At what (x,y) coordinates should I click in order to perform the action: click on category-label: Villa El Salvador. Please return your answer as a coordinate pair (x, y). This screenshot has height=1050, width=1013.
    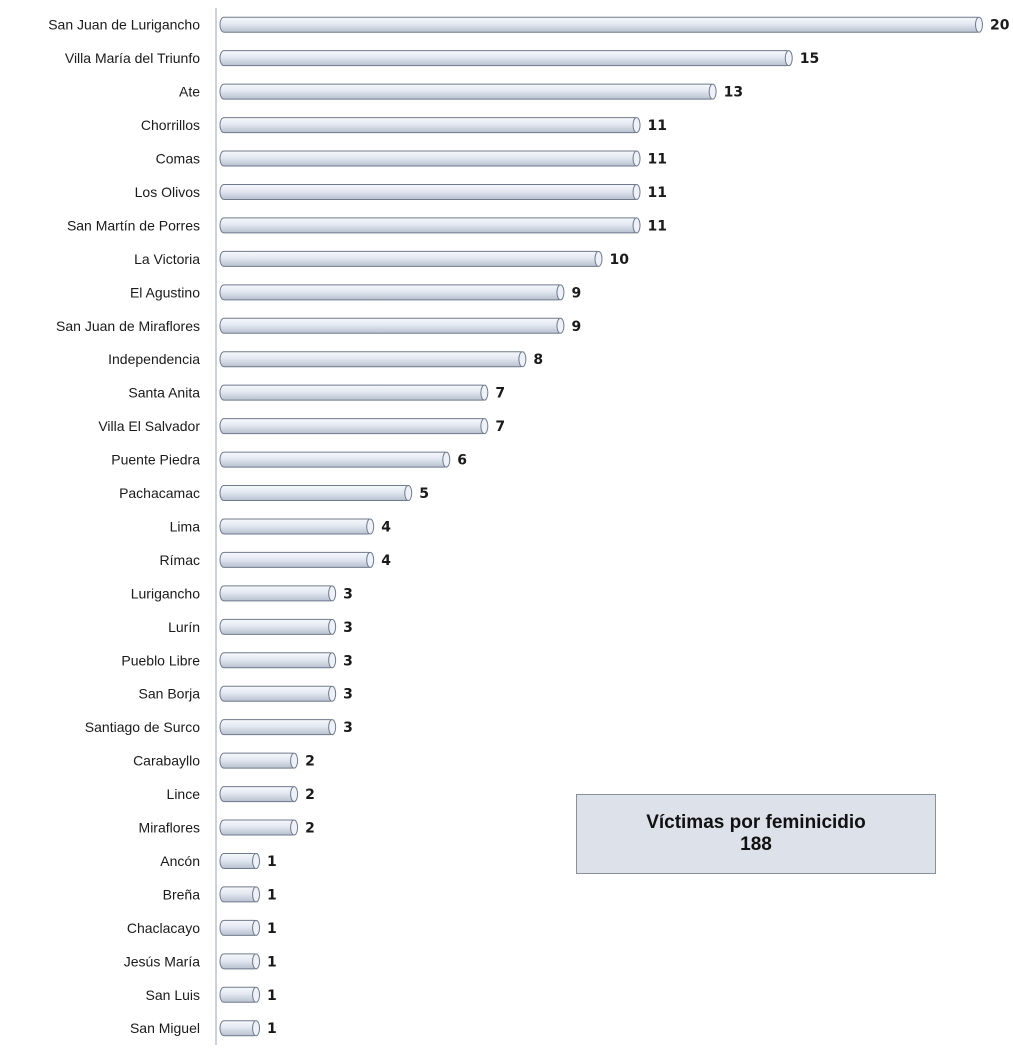
    Looking at the image, I should click on (149, 426).